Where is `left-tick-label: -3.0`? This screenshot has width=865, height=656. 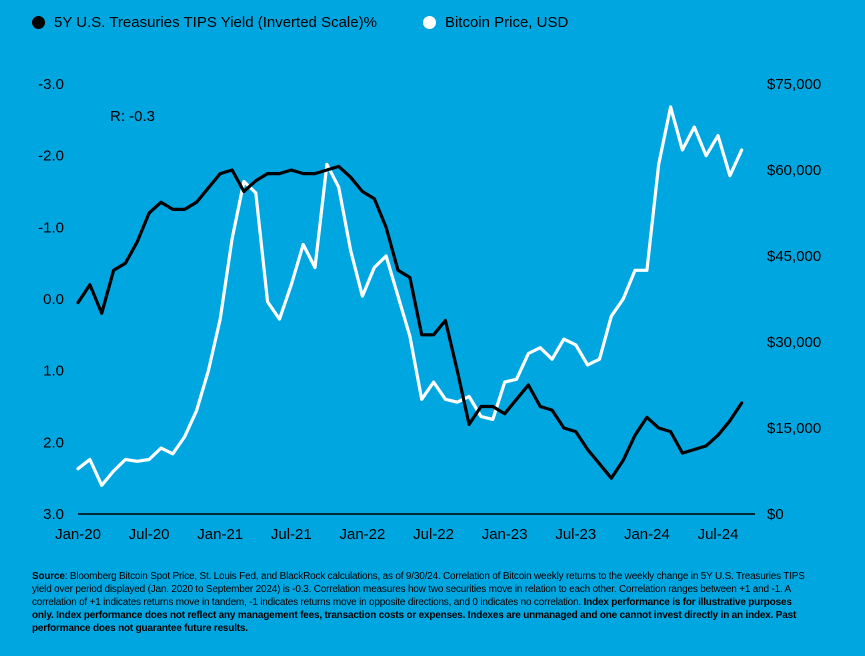
left-tick-label: -3.0 is located at coordinates (51, 84).